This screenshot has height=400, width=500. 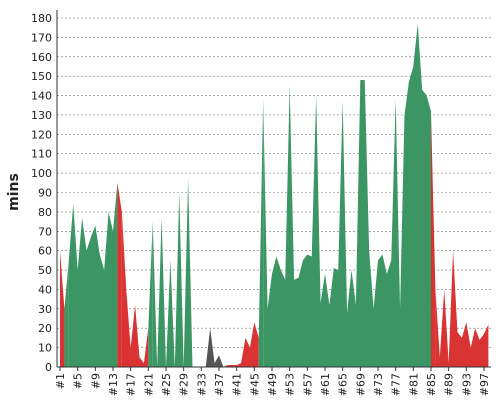 What do you see at coordinates (41, 18) in the screenshot?
I see `y-tick-label: 180` at bounding box center [41, 18].